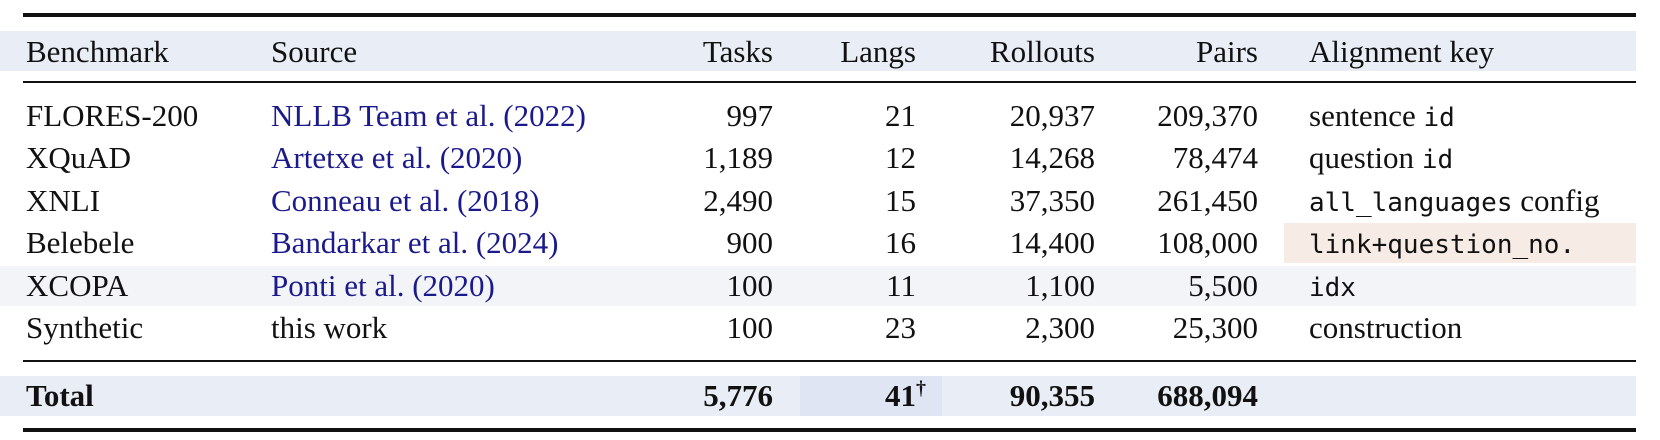 Image resolution: width=1660 pixels, height=440 pixels. I want to click on rollouts-cell: 14,400, so click(1052, 242).